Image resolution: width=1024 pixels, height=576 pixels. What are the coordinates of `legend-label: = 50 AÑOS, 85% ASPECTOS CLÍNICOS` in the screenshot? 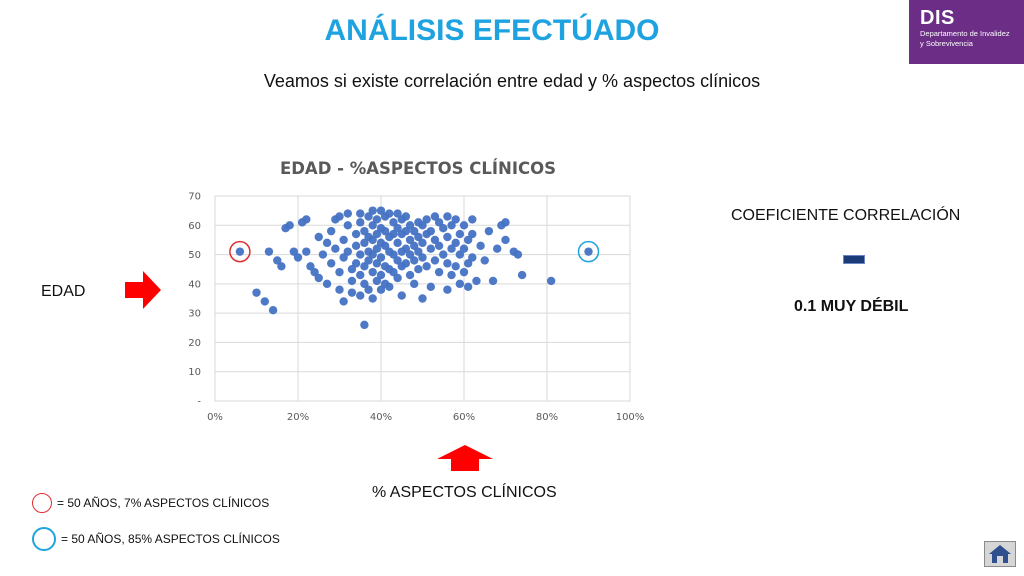 It's located at (170, 539).